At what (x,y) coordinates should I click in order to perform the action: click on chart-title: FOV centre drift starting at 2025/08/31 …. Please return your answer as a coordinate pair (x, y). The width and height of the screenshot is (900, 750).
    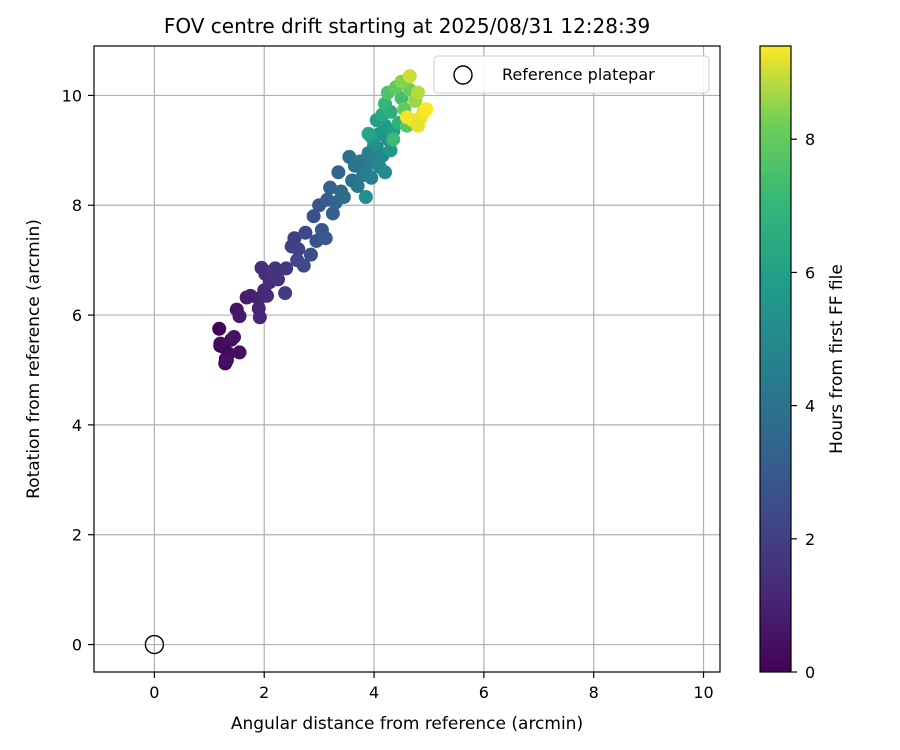
    Looking at the image, I should click on (407, 26).